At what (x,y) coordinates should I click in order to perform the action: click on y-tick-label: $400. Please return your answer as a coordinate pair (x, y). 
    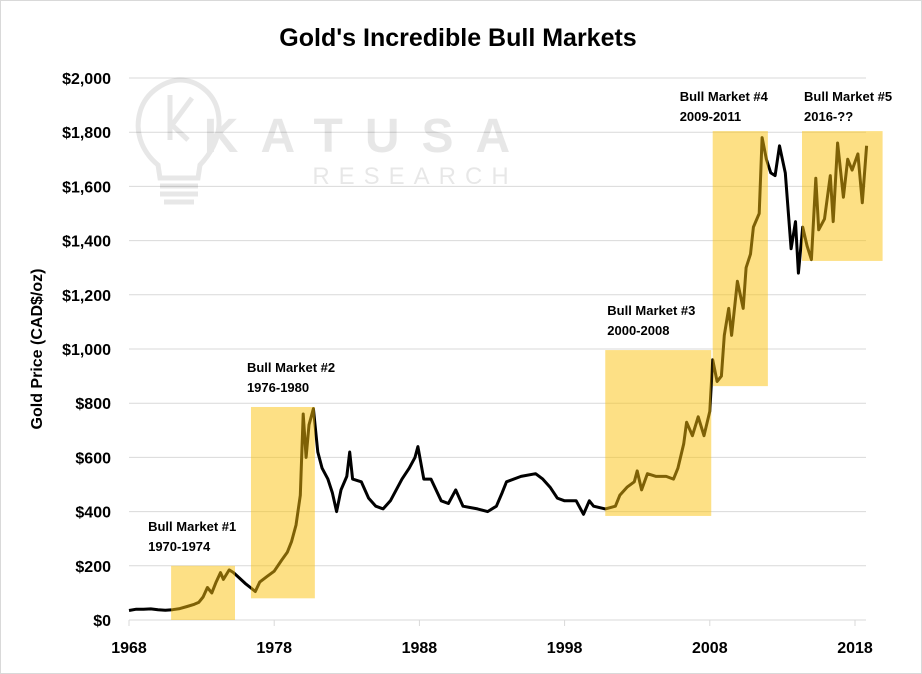
    Looking at the image, I should click on (93, 513).